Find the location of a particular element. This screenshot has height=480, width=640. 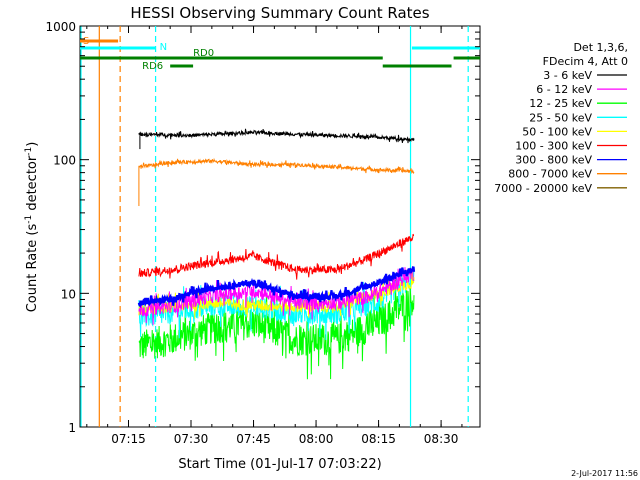

y-axis-label: Count Rate (s-1 detector-1) is located at coordinates (32, 227).